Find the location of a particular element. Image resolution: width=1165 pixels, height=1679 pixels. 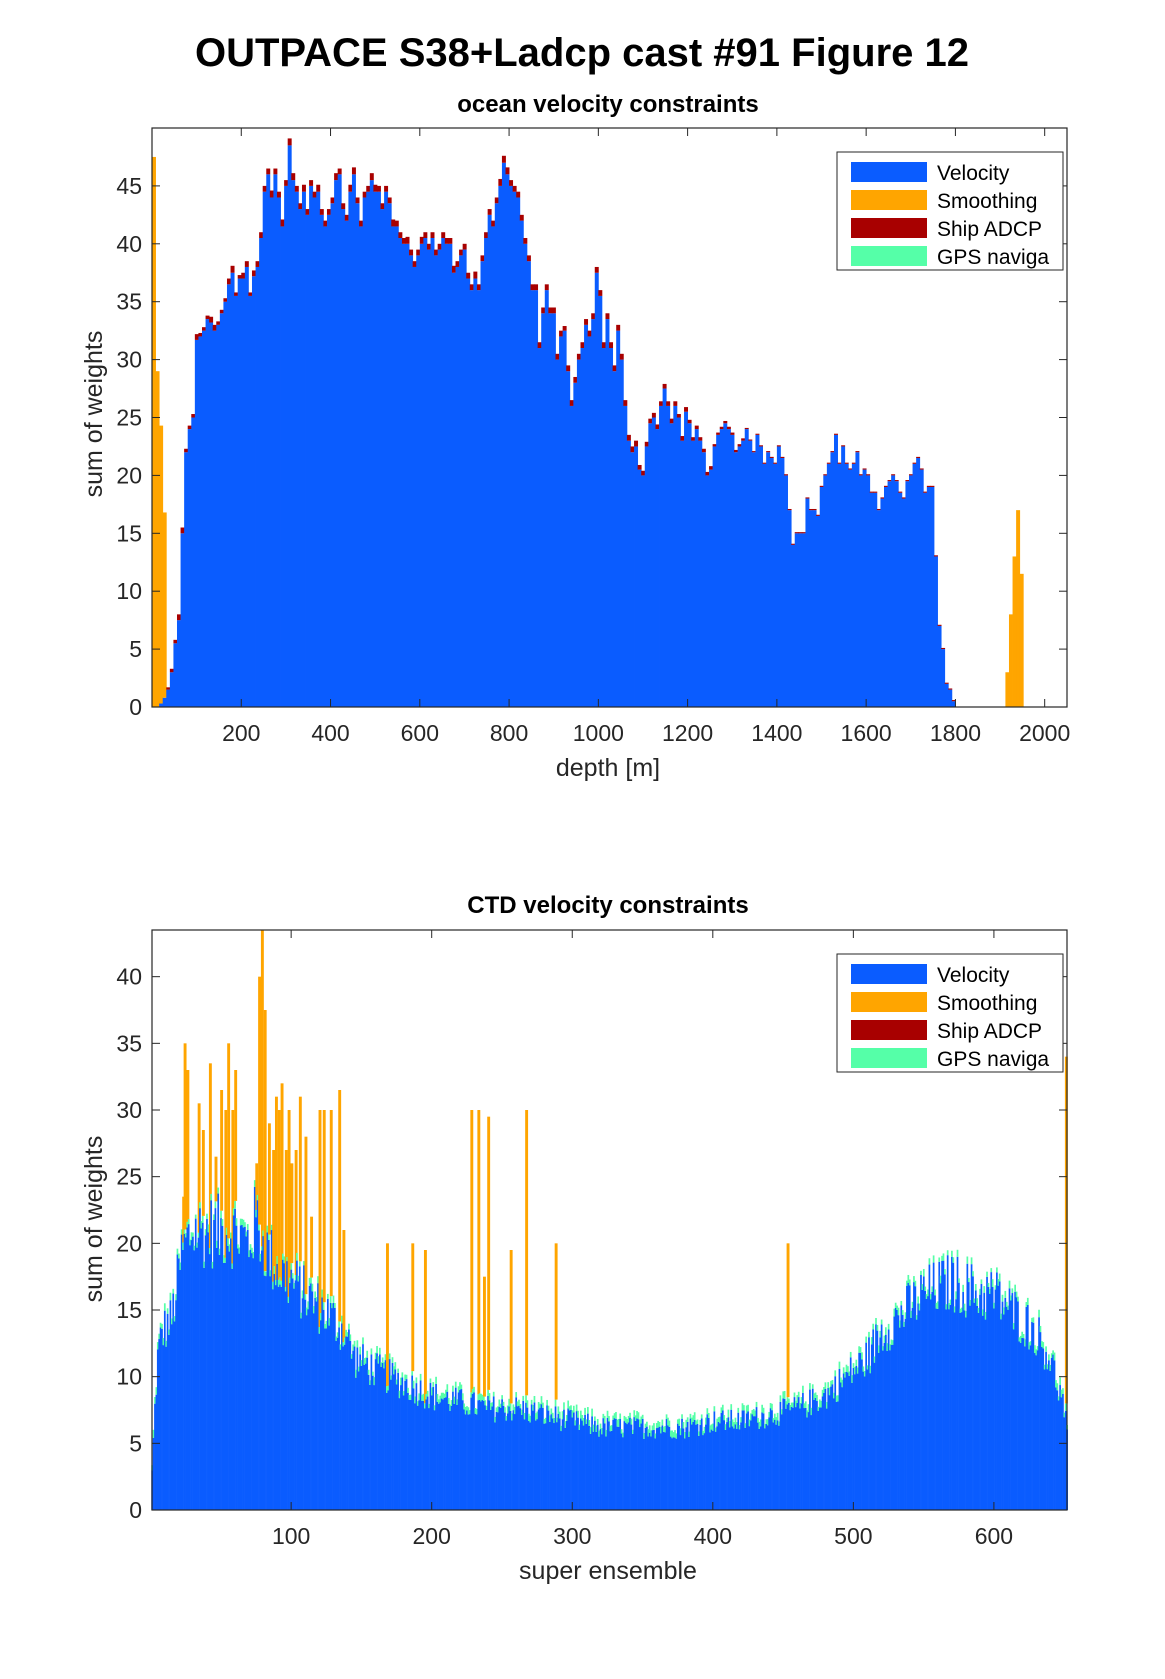

legend-swatch is located at coordinates (889, 1058).